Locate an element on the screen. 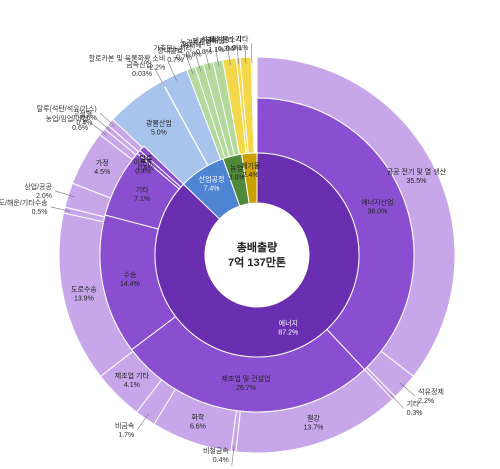 Image resolution: width=500 pixels, height=469 pixels. outer-label-2: 석유정제 2.2% is located at coordinates (431, 396).